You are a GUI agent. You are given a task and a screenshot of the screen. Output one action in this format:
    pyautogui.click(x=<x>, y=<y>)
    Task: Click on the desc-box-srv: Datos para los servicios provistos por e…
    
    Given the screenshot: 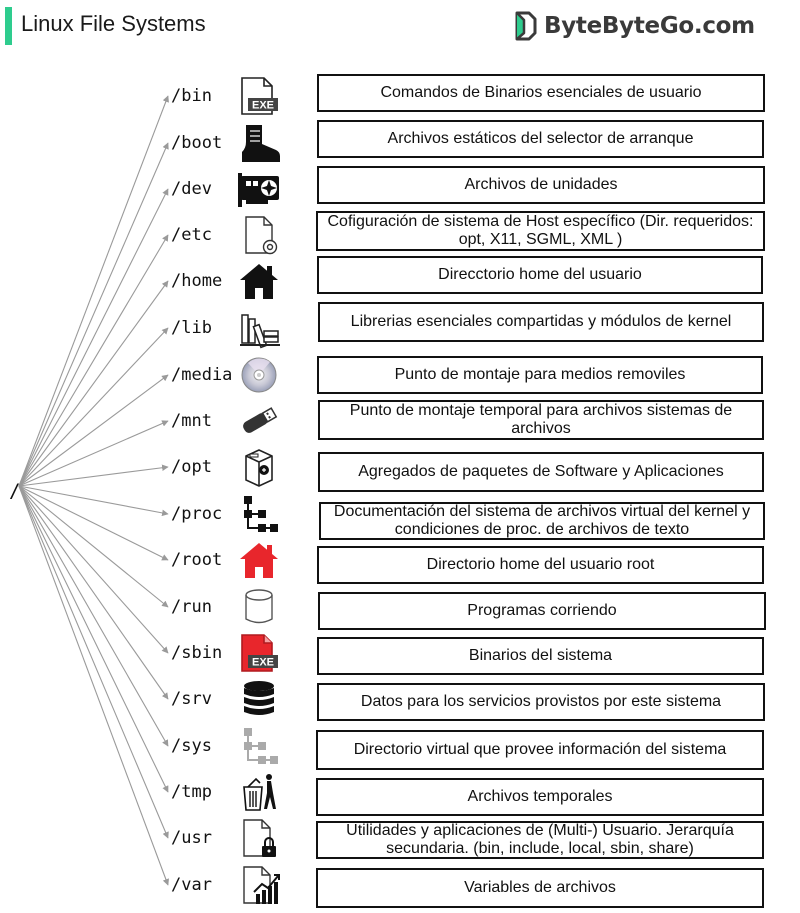 What is the action you would take?
    pyautogui.click(x=541, y=702)
    